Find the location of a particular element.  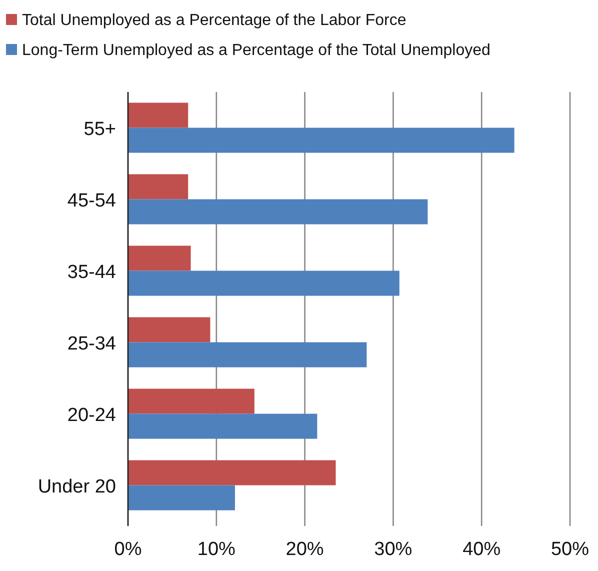

y-tick-label: 25-34 is located at coordinates (91, 343).